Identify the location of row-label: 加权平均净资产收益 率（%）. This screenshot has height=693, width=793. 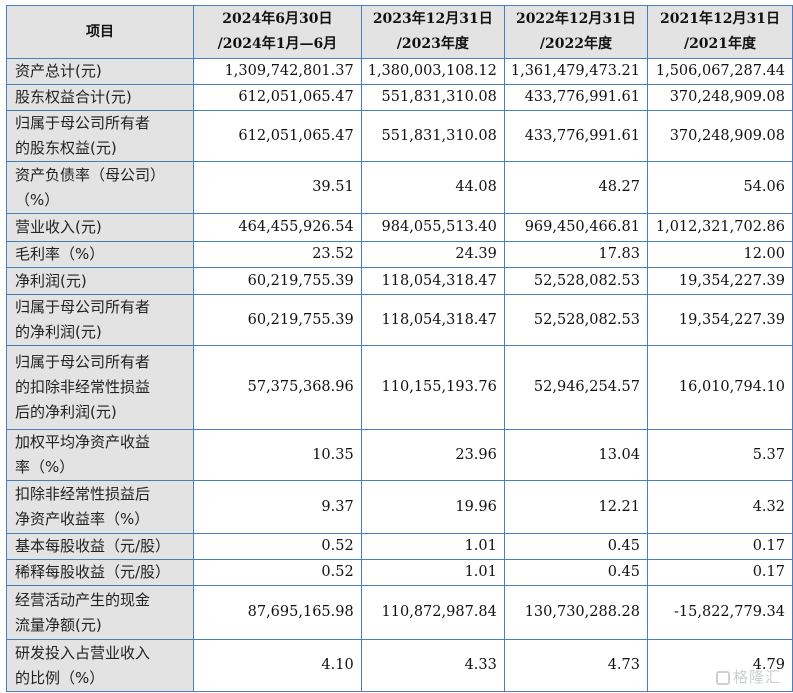
(100, 455).